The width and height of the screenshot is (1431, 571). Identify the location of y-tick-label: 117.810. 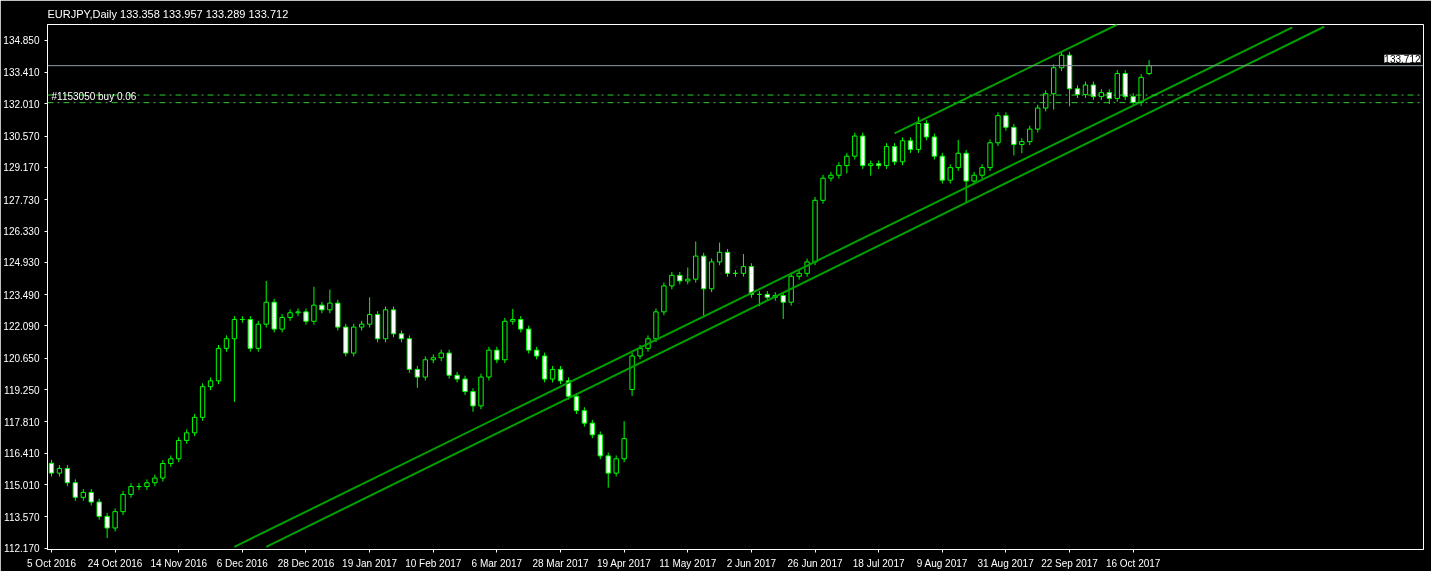
(22, 422).